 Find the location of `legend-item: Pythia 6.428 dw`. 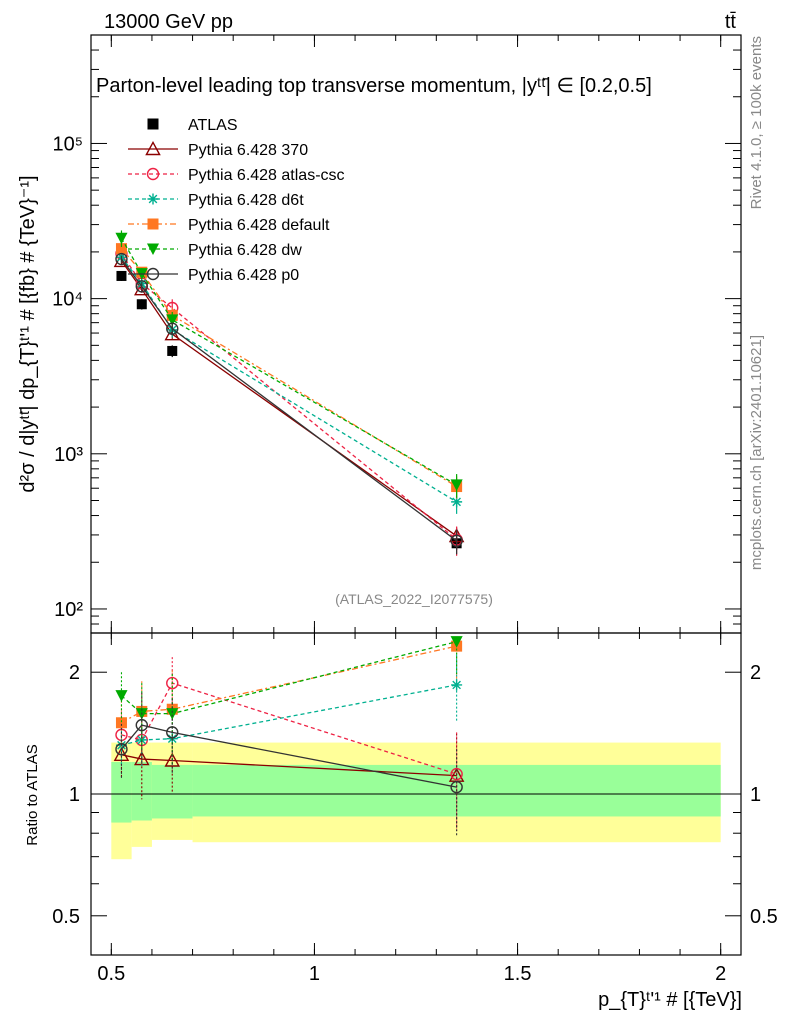

legend-item: Pythia 6.428 dw is located at coordinates (215, 250).